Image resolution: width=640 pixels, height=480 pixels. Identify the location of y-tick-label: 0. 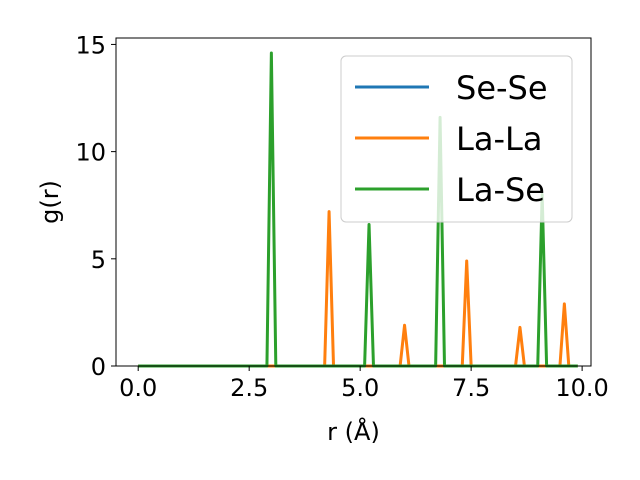
(98, 367).